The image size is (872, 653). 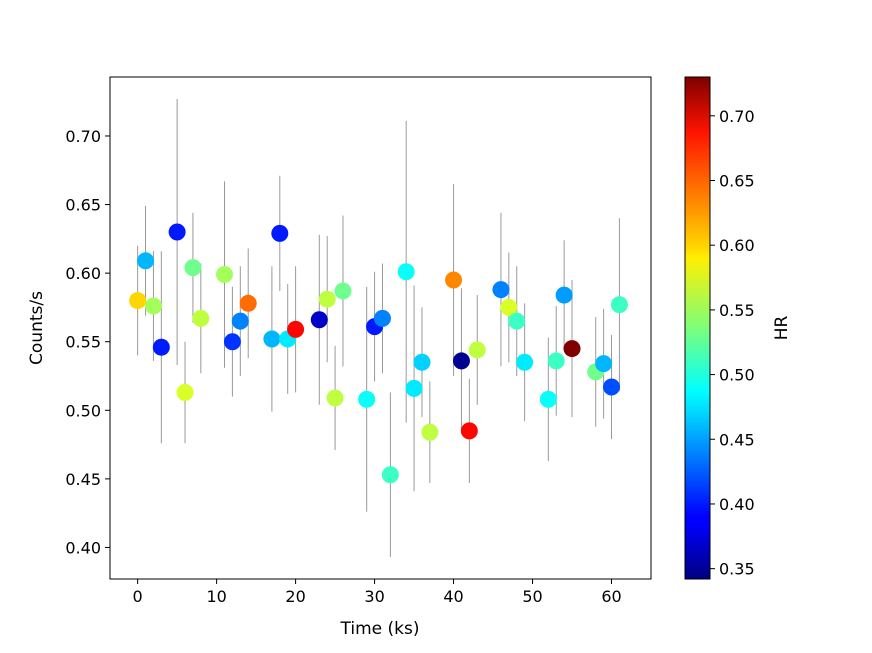 What do you see at coordinates (611, 596) in the screenshot?
I see `x-tick-label: 60` at bounding box center [611, 596].